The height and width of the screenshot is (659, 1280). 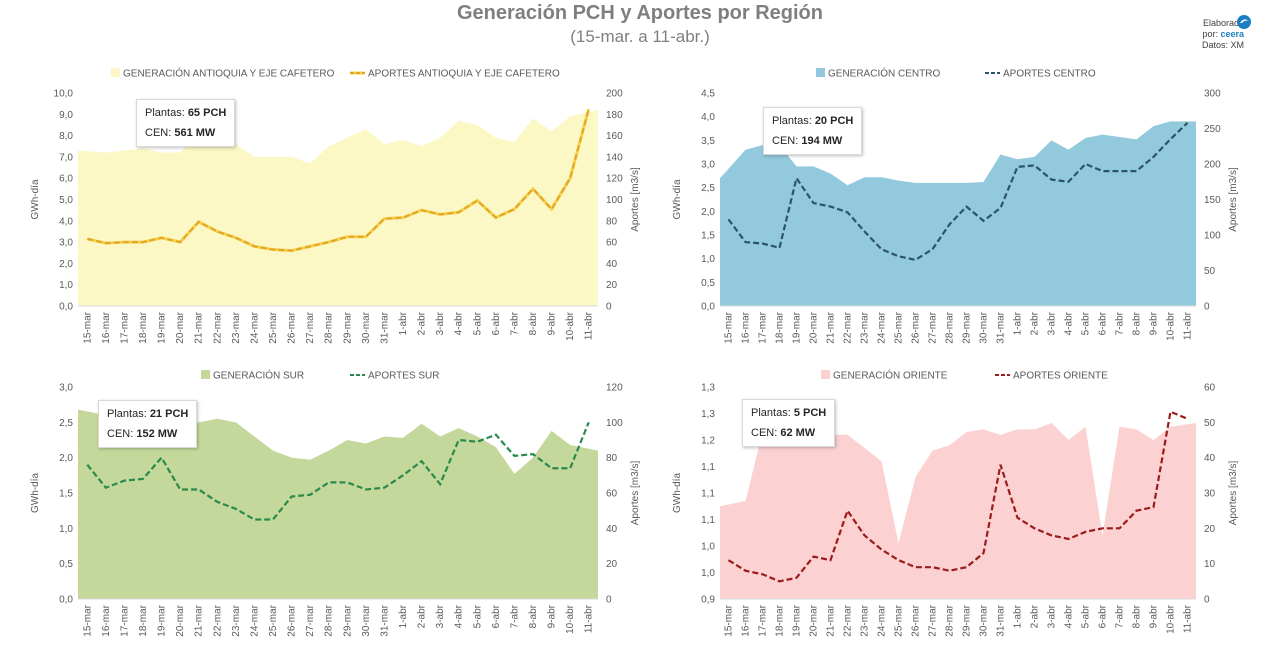 I want to click on info-box-sur: Plantas: 21 PCH CEN: 152 MW, so click(x=148, y=424).